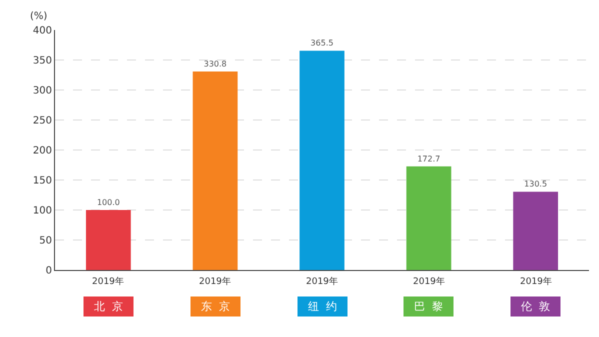 The height and width of the screenshot is (337, 599). I want to click on data-label: 100.0, so click(108, 202).